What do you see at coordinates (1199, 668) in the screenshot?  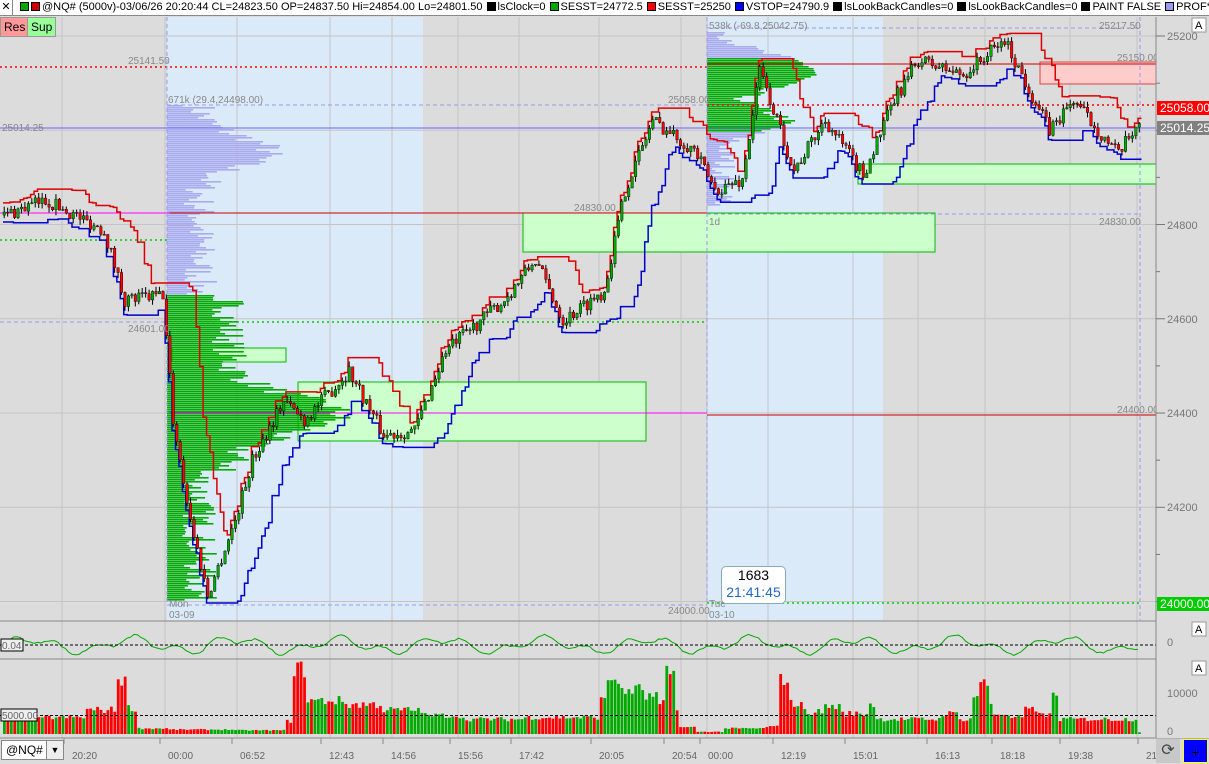 I see `auto-scale-vol-button: A` at bounding box center [1199, 668].